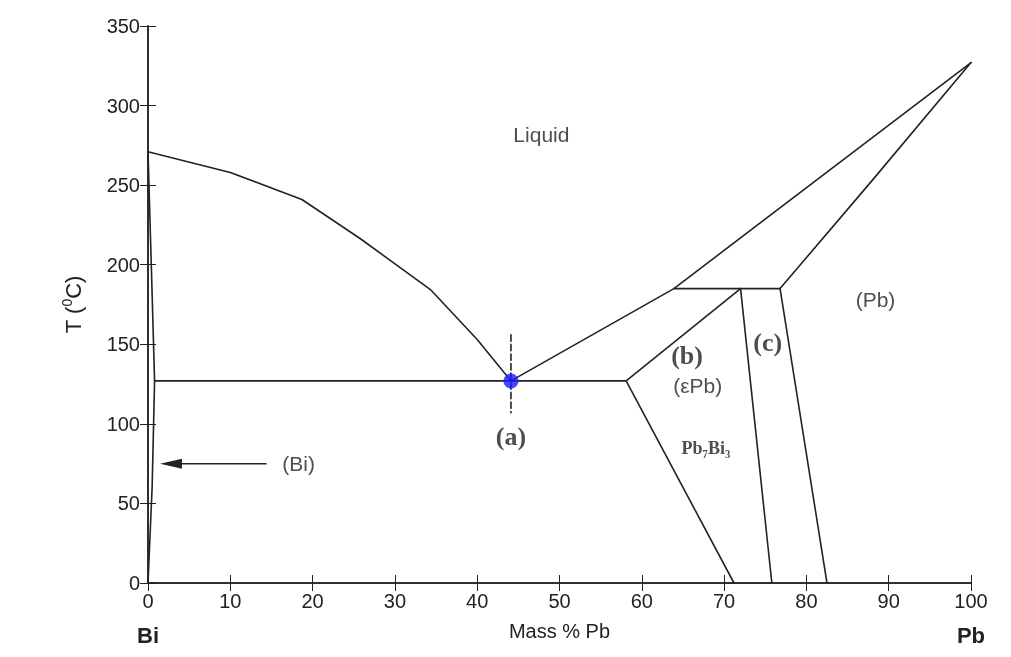 This screenshot has width=1011, height=657. I want to click on y-tick-label: 100, so click(123, 423).